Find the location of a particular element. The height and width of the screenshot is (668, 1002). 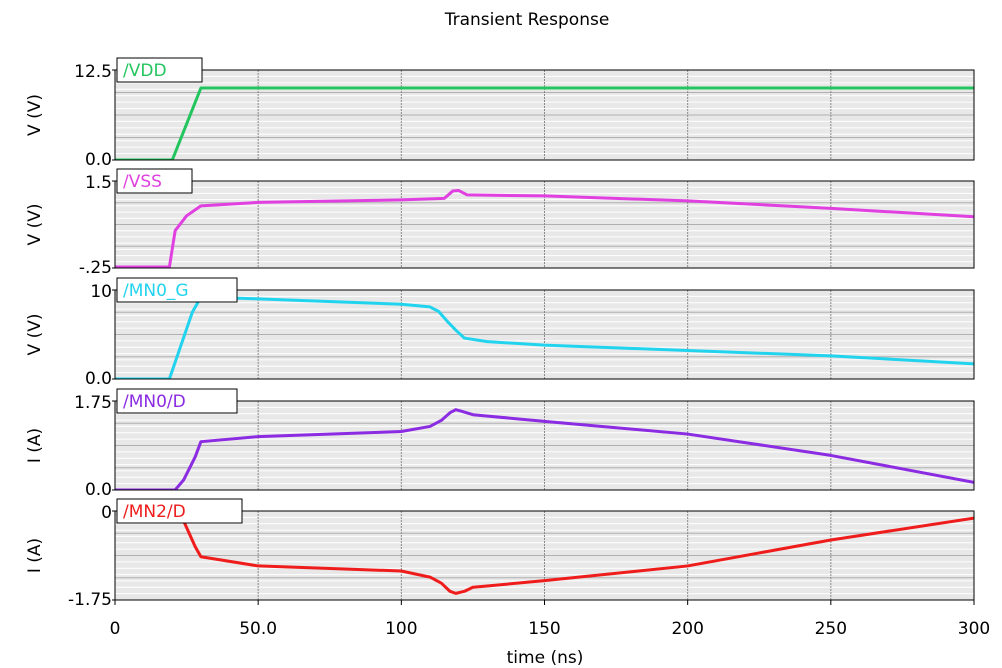

series-label: /MN0_G is located at coordinates (156, 291).